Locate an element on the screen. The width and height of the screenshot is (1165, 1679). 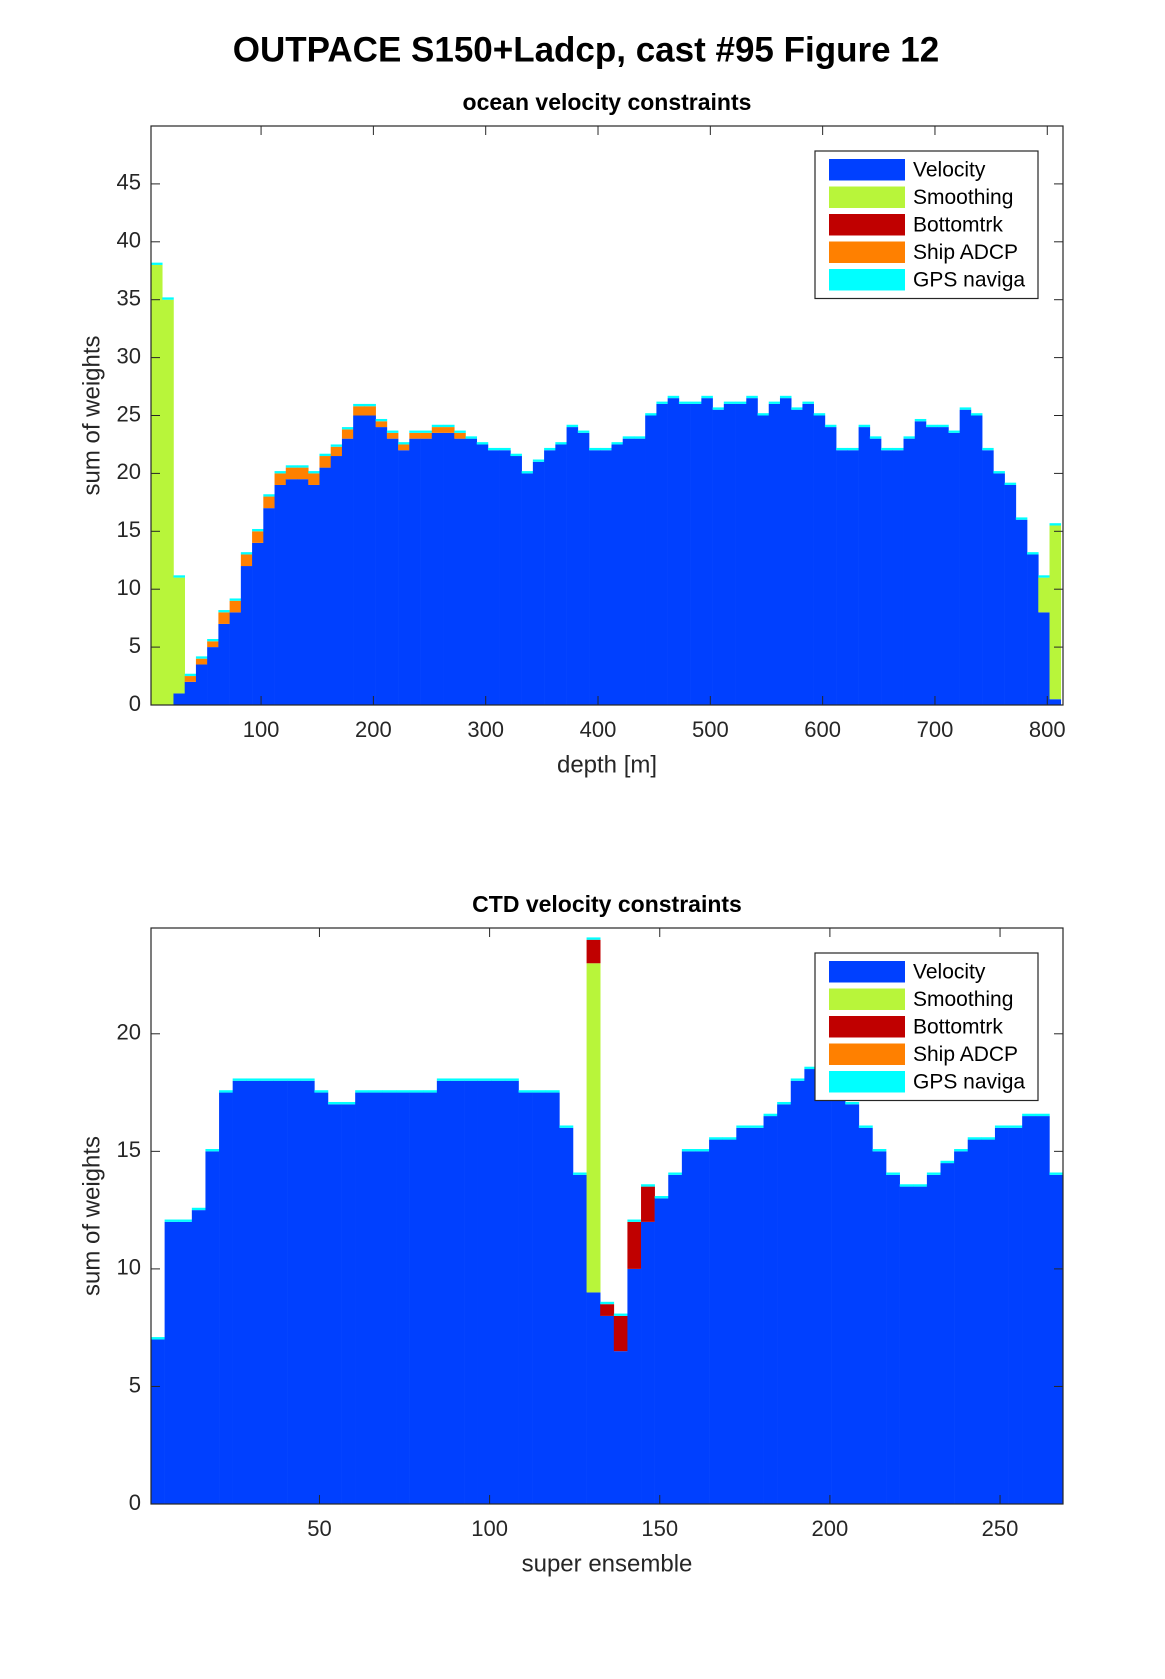
x-tick-label: 250 is located at coordinates (1000, 1528).